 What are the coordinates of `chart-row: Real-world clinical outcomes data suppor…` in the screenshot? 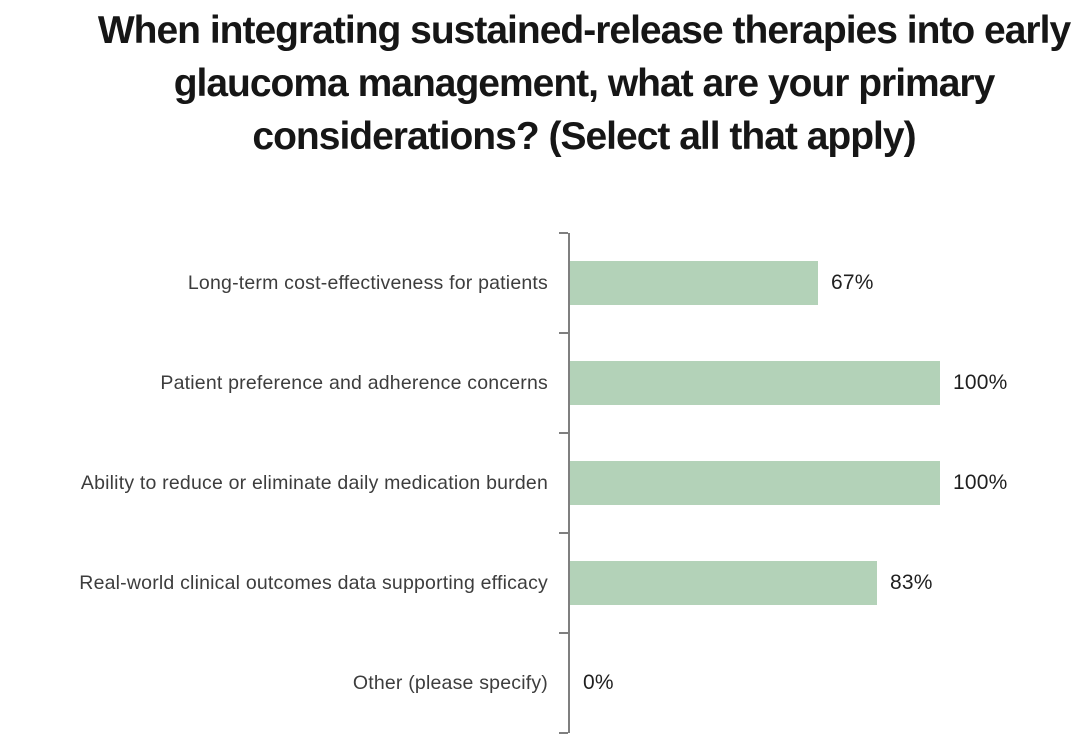 It's located at (541, 583).